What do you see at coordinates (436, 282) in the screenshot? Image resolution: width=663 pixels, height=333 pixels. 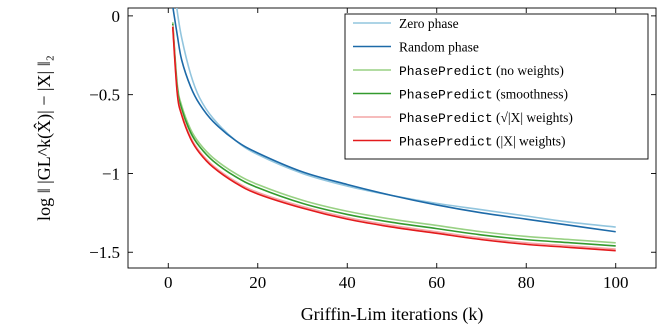 I see `x-tick-label: 60` at bounding box center [436, 282].